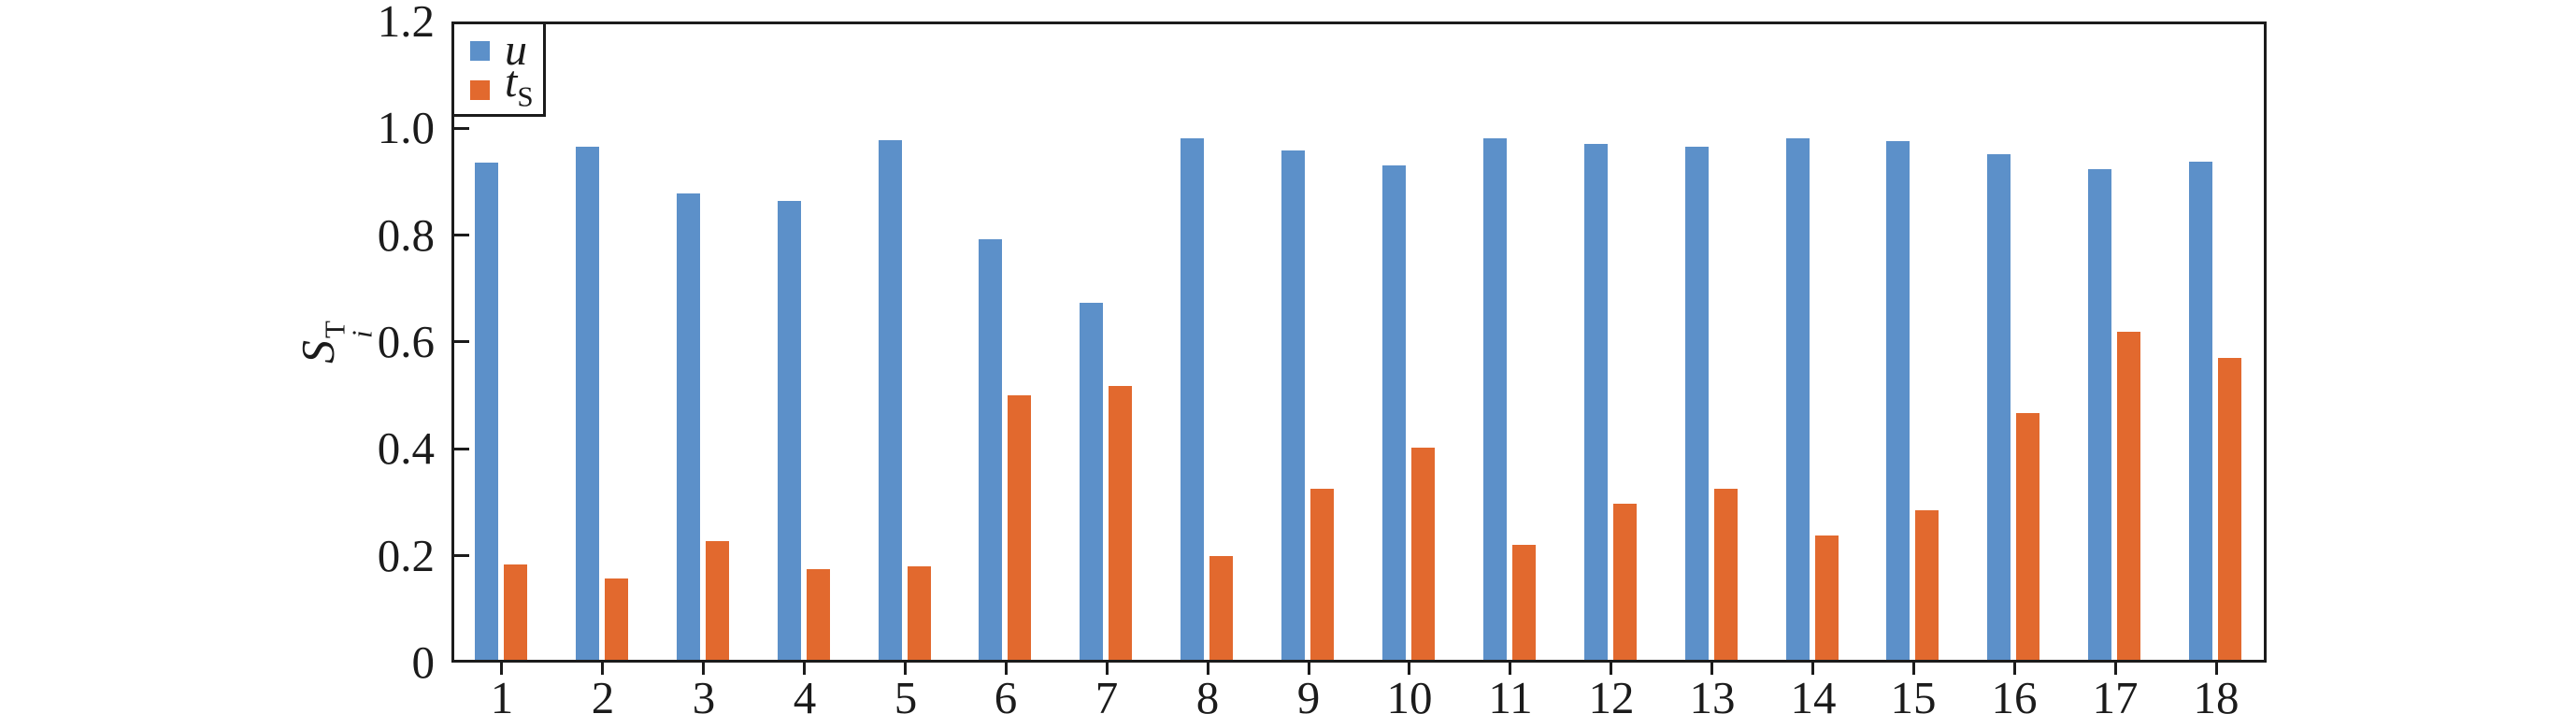 Image resolution: width=2576 pixels, height=714 pixels. I want to click on y-tick-label-0: 0, so click(423, 662).